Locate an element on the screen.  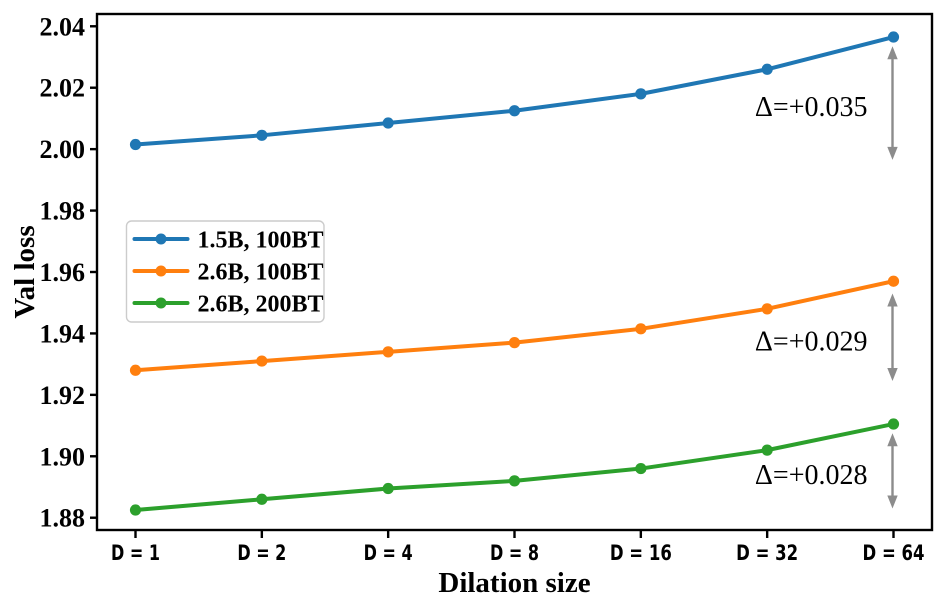
legend-entry: 2.6B, 200BT is located at coordinates (228, 305).